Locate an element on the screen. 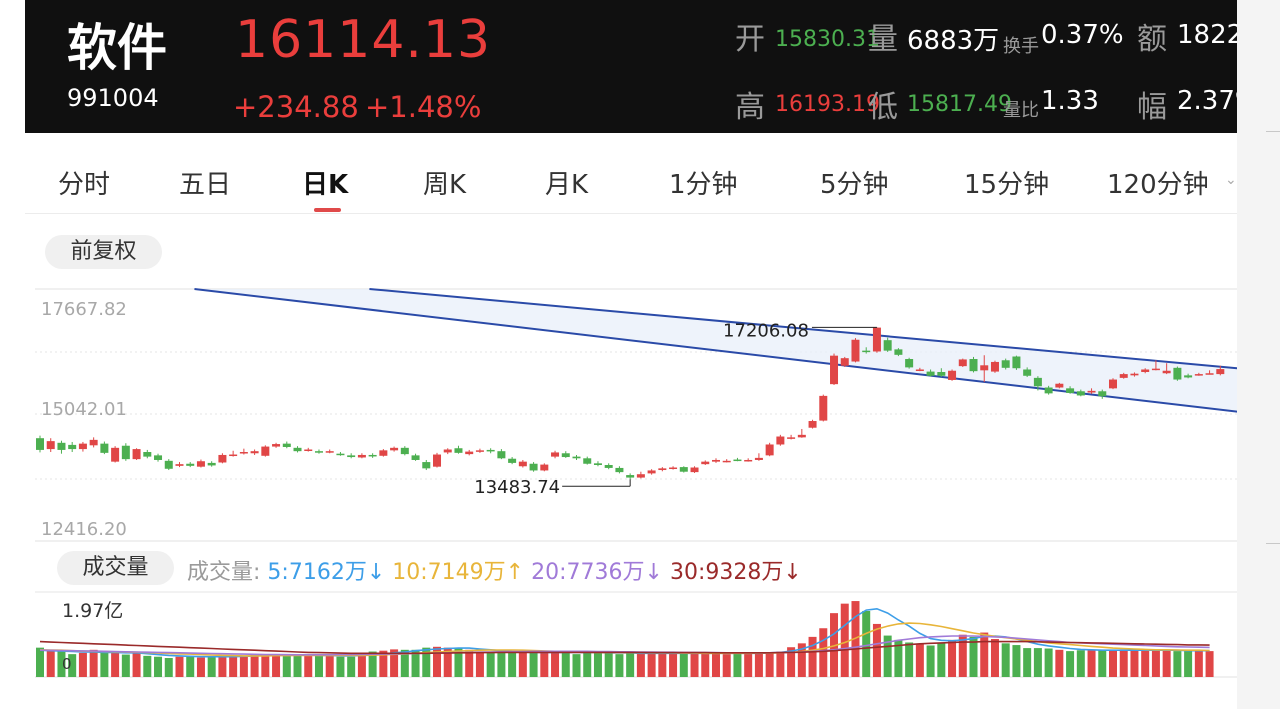  tab-5min: 5分钟 is located at coordinates (854, 185).